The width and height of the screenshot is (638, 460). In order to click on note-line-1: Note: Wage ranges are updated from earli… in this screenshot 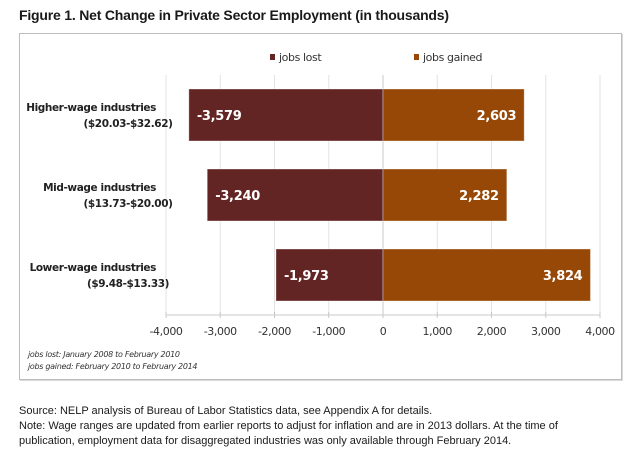, I will do `click(288, 426)`.